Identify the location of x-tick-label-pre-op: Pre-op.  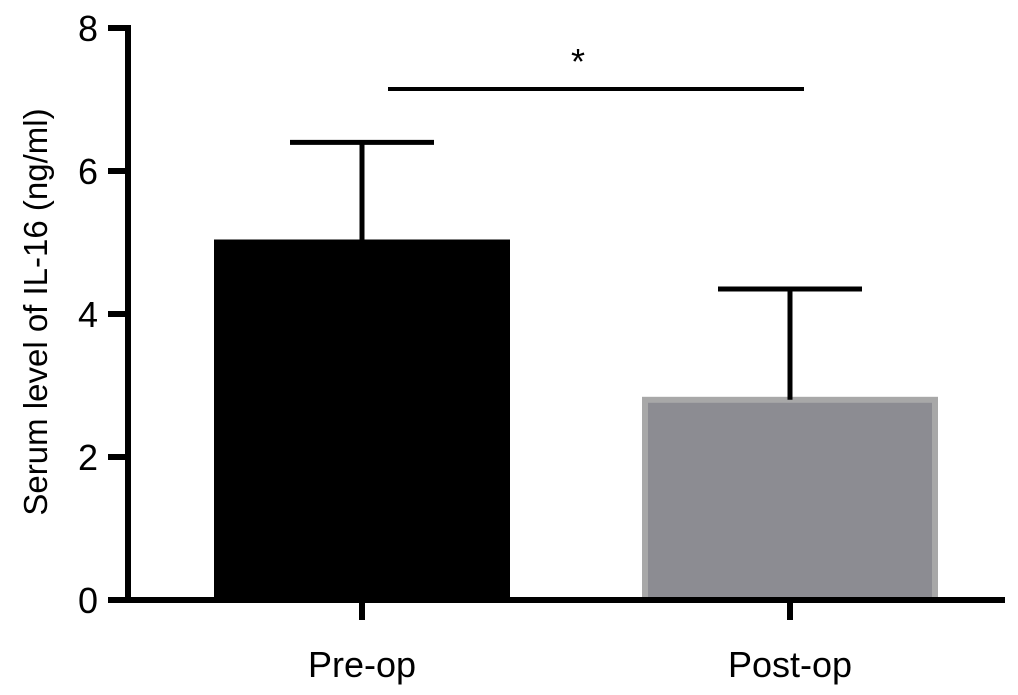
(362, 664).